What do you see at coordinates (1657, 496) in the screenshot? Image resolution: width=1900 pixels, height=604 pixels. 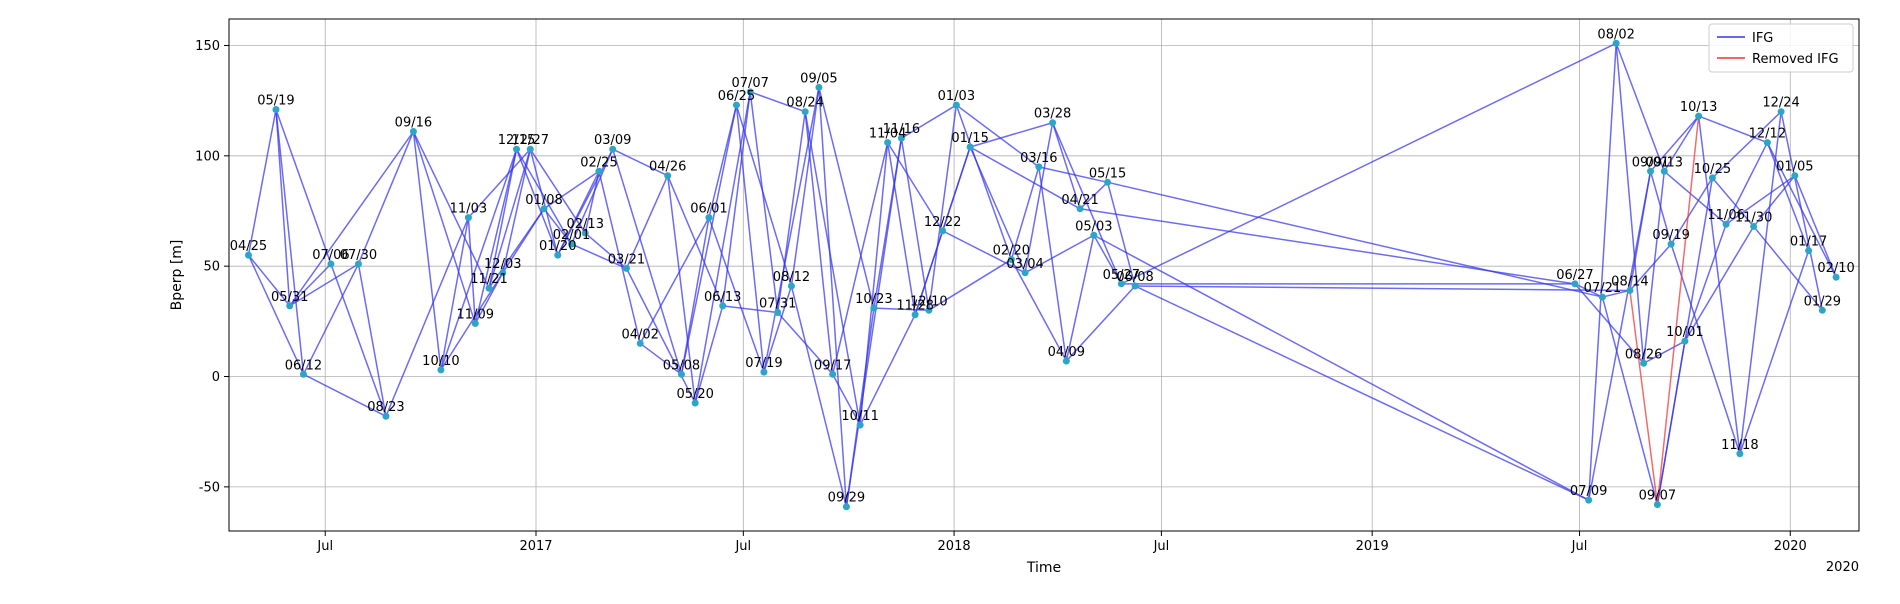 I see `acquisition-date-label: 09/07` at bounding box center [1657, 496].